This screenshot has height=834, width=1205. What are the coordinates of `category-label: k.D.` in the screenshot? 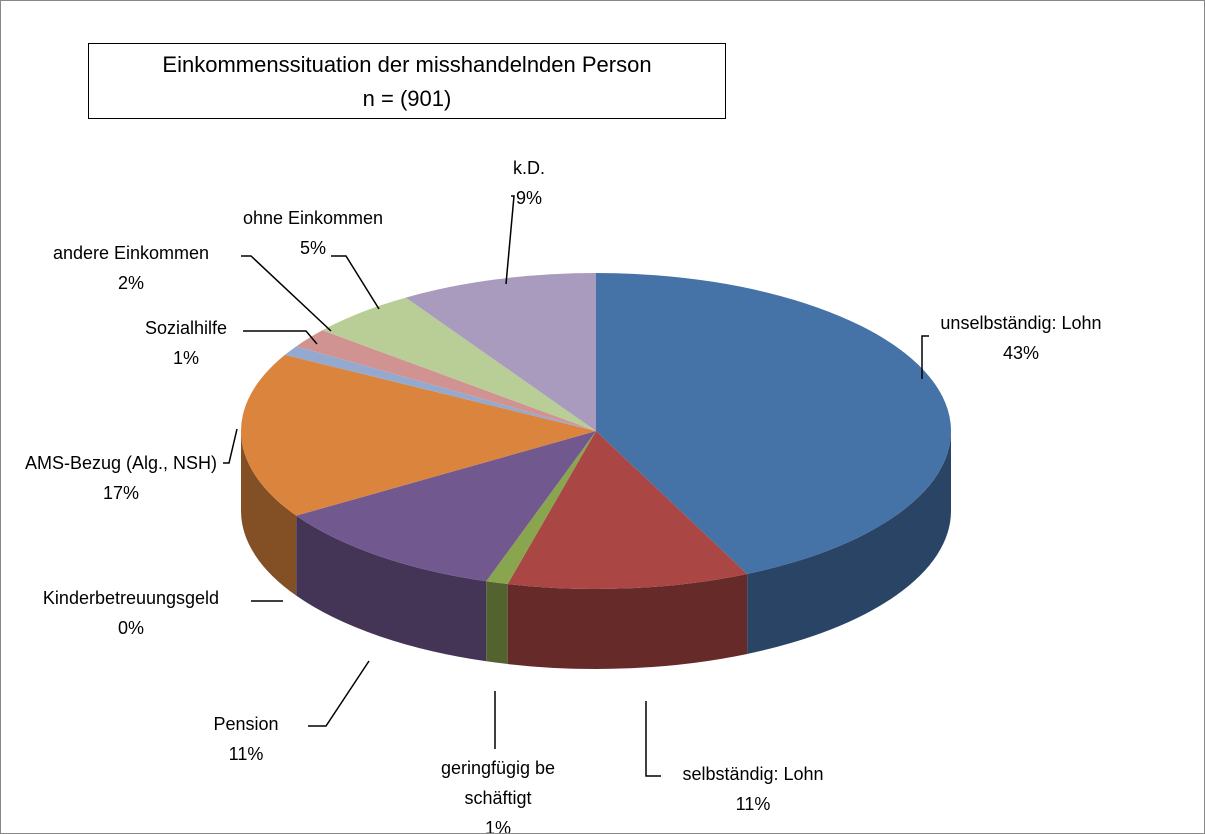 It's located at (528, 168).